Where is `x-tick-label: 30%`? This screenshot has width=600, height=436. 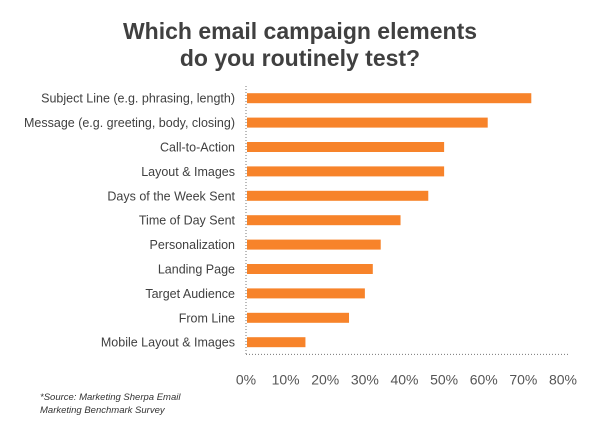
x-tick-label: 30% is located at coordinates (365, 379).